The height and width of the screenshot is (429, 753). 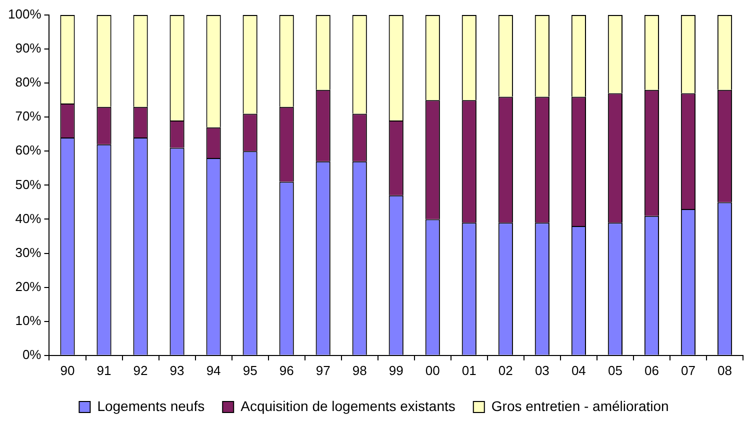 What do you see at coordinates (213, 370) in the screenshot?
I see `x-tick-label: 94` at bounding box center [213, 370].